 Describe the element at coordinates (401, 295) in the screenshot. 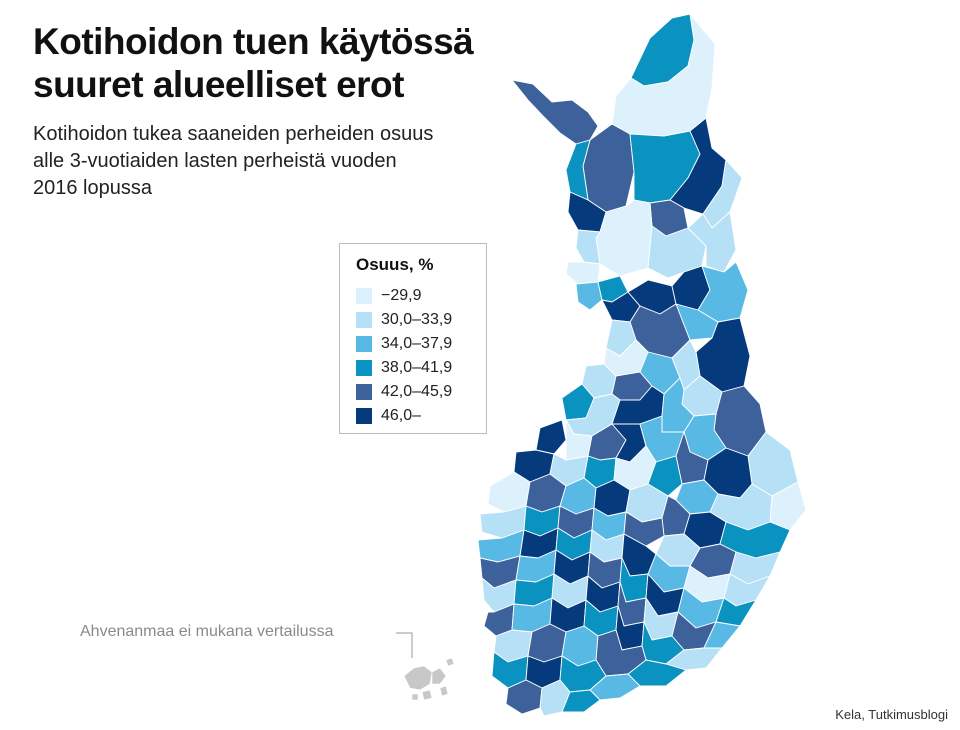

I see `legend-label: −29,9` at that location.